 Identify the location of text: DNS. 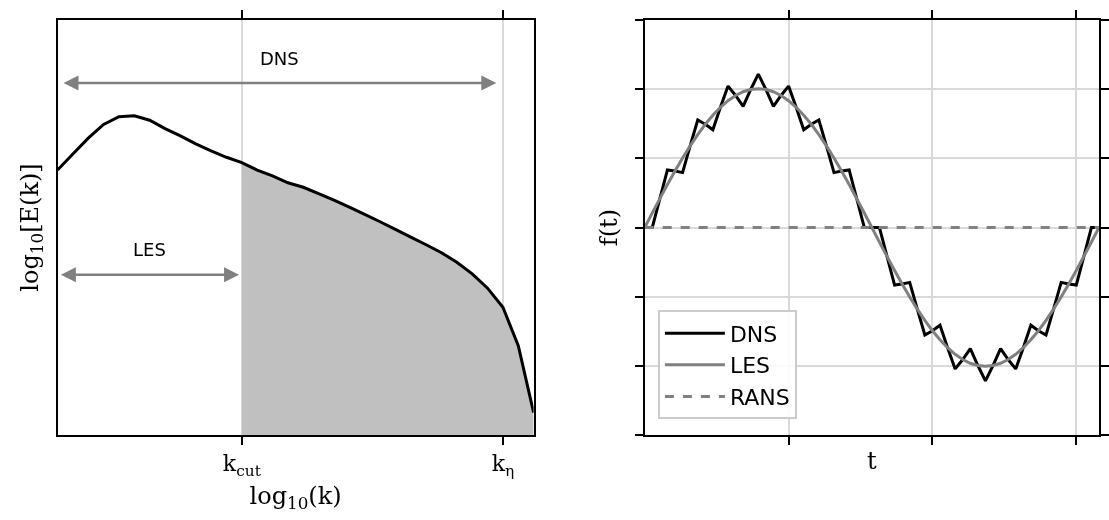
(279, 58).